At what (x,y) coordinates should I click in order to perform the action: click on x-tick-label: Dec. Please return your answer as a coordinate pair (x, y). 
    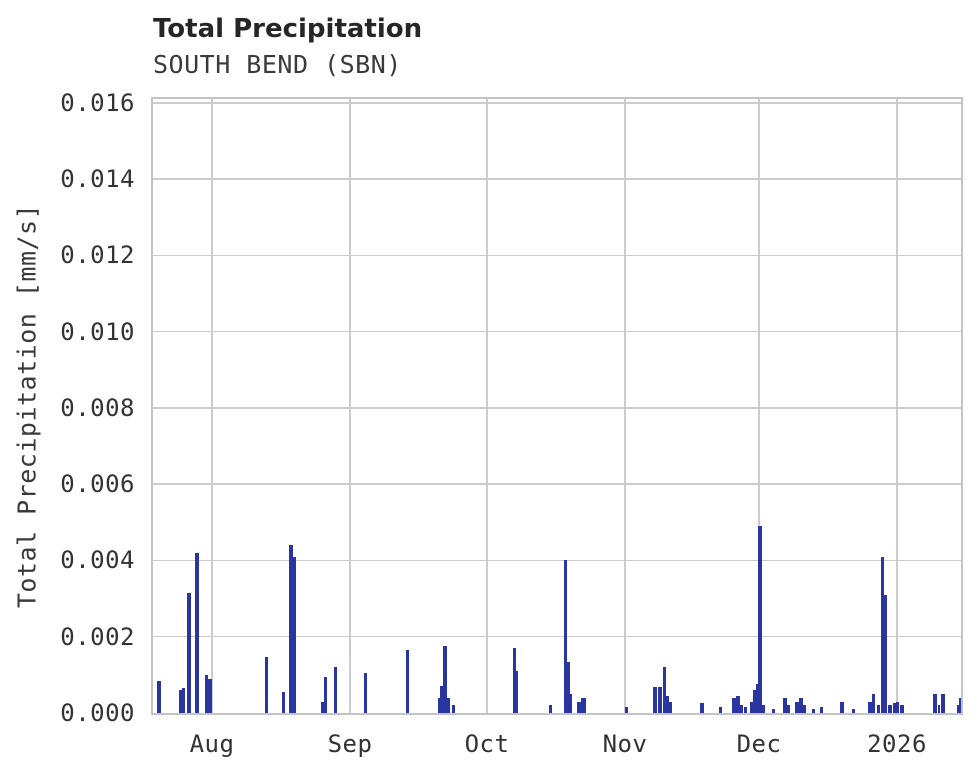
    Looking at the image, I should click on (759, 744).